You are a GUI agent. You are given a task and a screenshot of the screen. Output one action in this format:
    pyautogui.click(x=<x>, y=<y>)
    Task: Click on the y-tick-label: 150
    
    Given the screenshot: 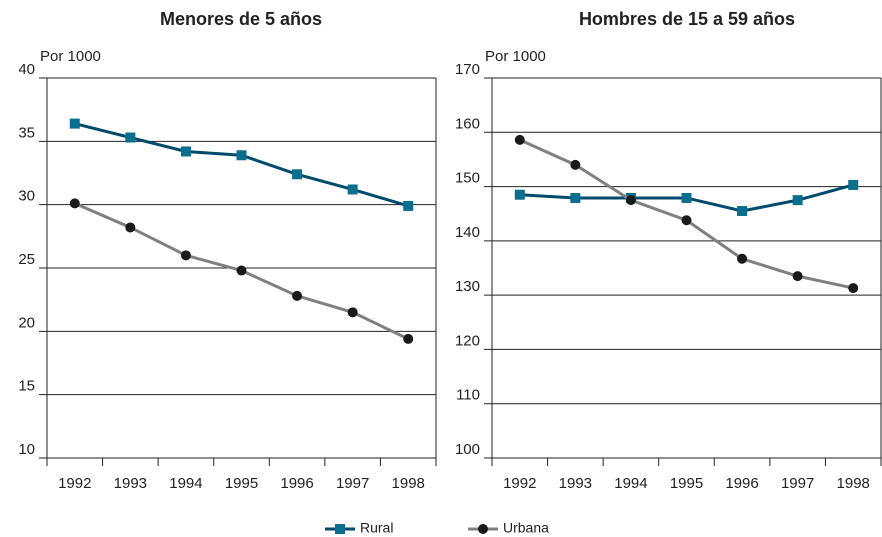 What is the action you would take?
    pyautogui.click(x=467, y=178)
    